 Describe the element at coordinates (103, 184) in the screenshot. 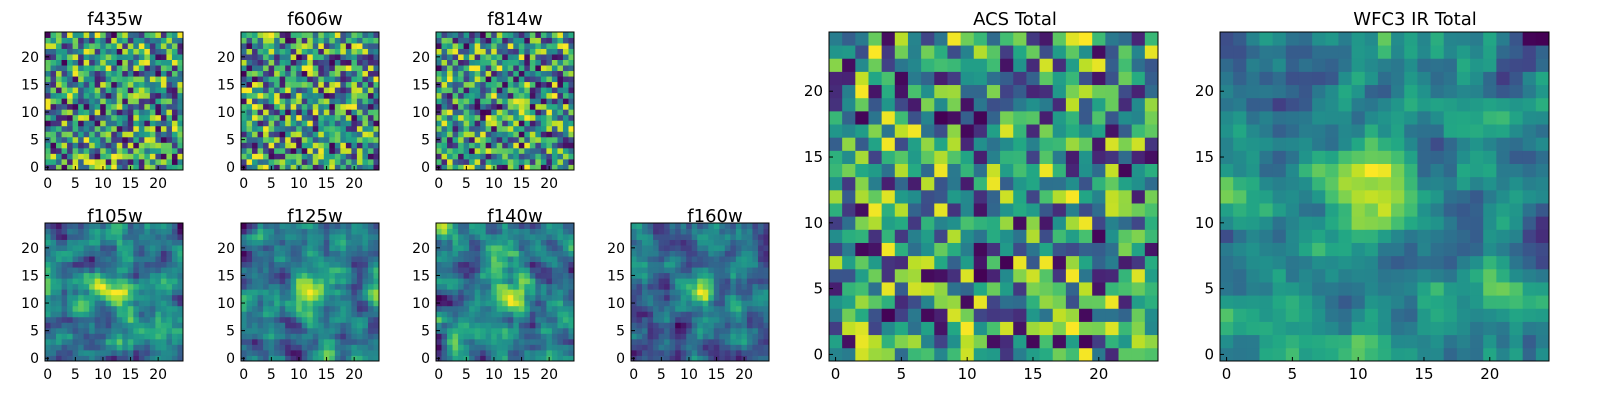

I see `x-tick-label: 10` at that location.